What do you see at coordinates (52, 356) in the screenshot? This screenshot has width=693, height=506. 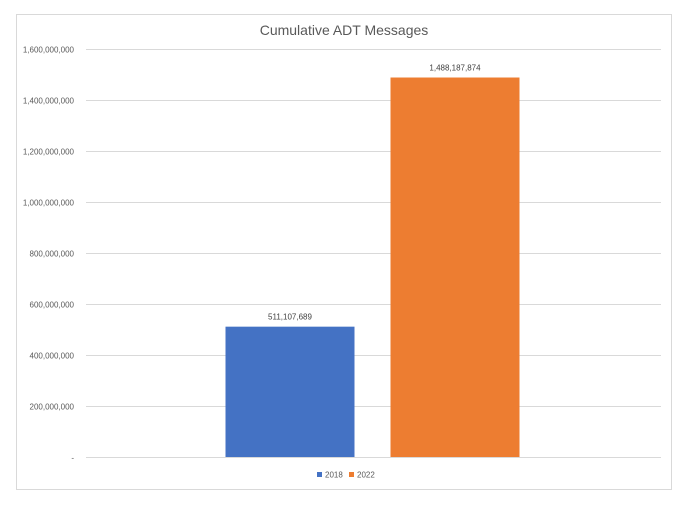 I see `y-tick-label: 400,000,000` at bounding box center [52, 356].